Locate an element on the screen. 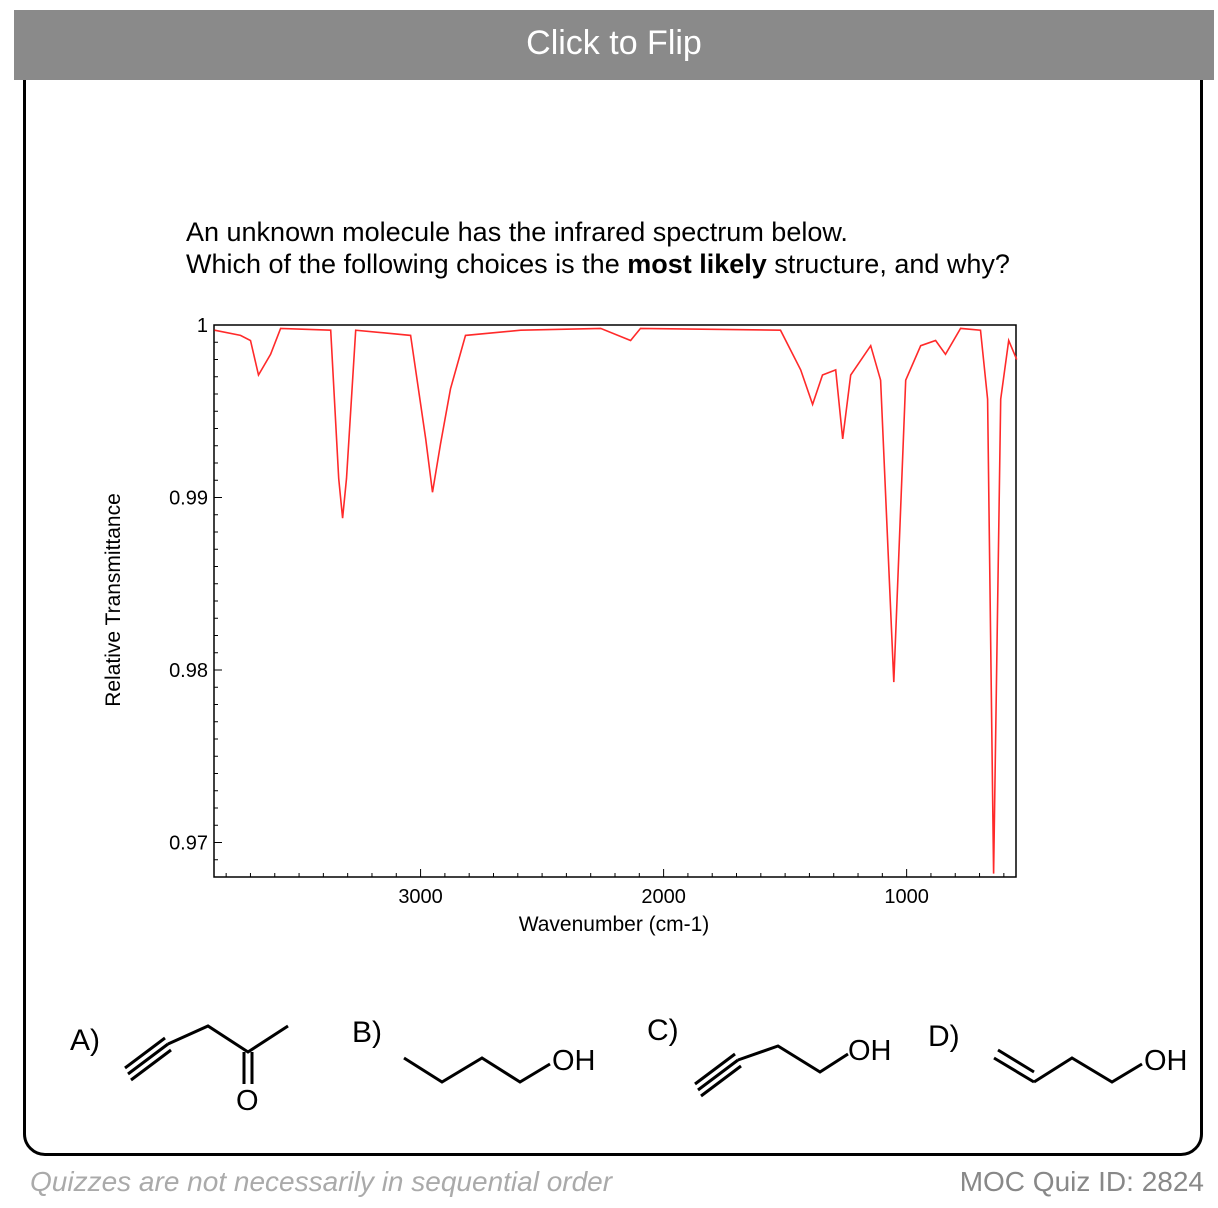  question-text-part: structure, and why? is located at coordinates (888, 264).